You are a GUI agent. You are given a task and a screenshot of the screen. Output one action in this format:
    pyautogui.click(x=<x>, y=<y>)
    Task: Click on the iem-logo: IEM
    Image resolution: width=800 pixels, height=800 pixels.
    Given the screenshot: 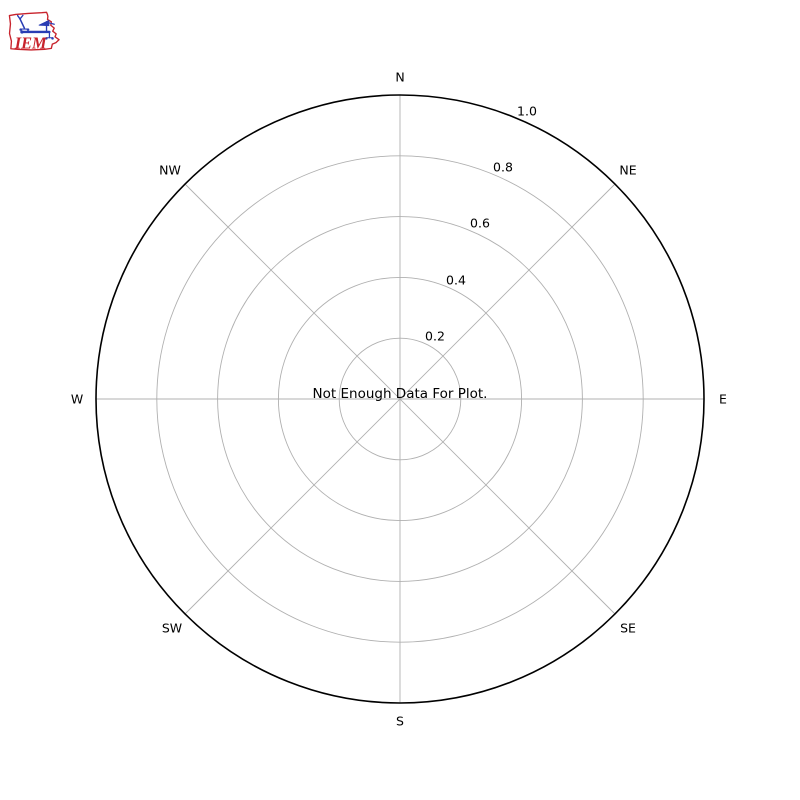 What is the action you would take?
    pyautogui.click(x=34, y=31)
    